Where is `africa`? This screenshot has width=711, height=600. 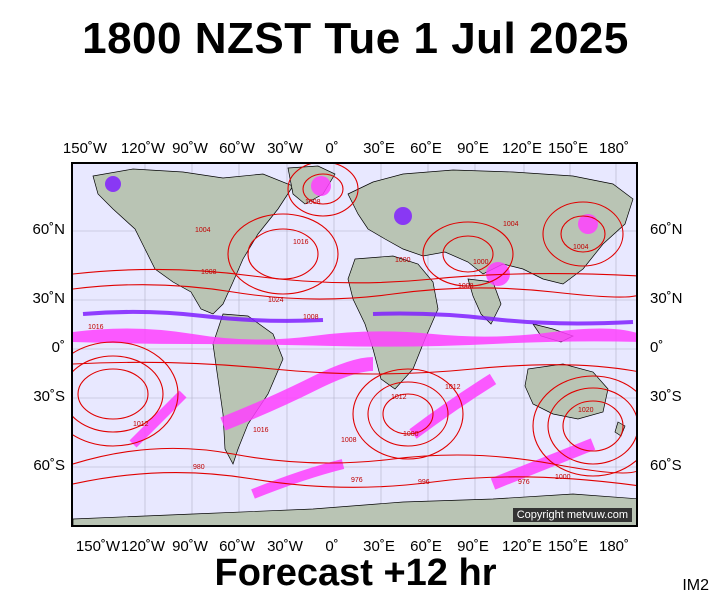
africa is located at coordinates (393, 322).